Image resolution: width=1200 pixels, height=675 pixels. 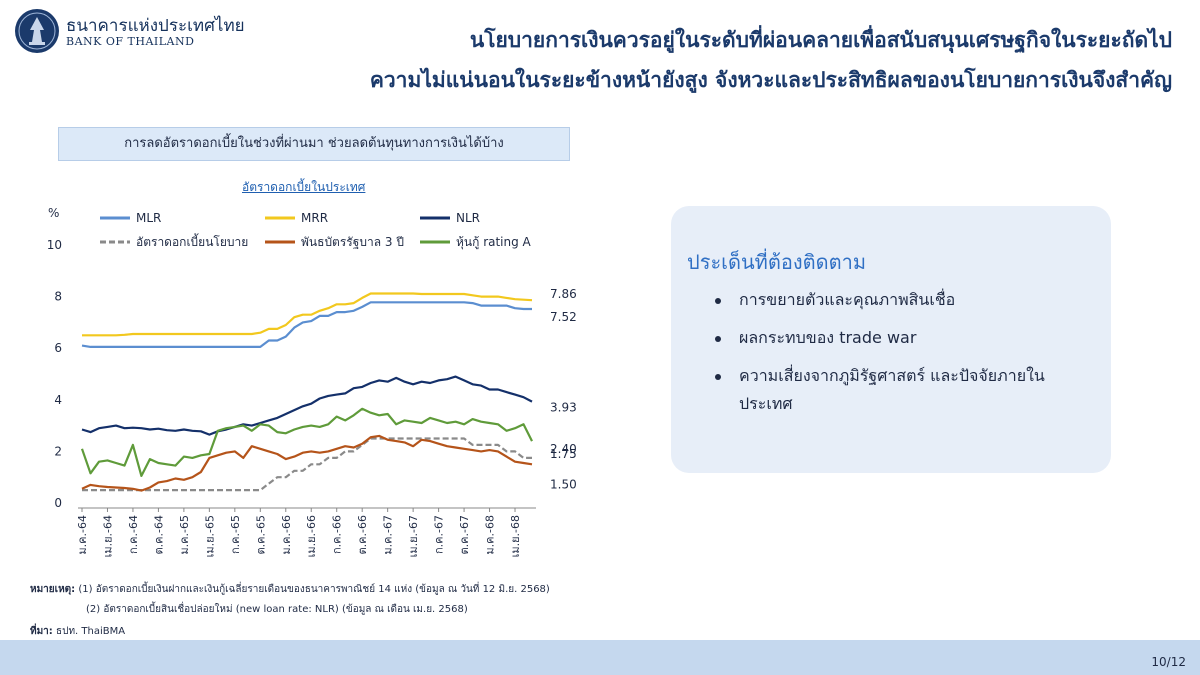 I want to click on legend-label: พันธบัตรรัฐบาล 3 ปี, so click(x=352, y=242).